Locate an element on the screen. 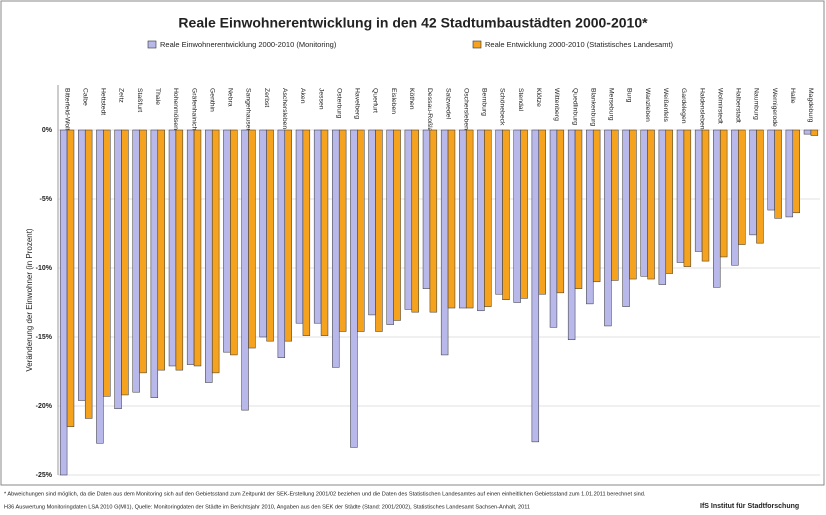 The image size is (826, 515). y-tick-label: -20% is located at coordinates (44, 406).